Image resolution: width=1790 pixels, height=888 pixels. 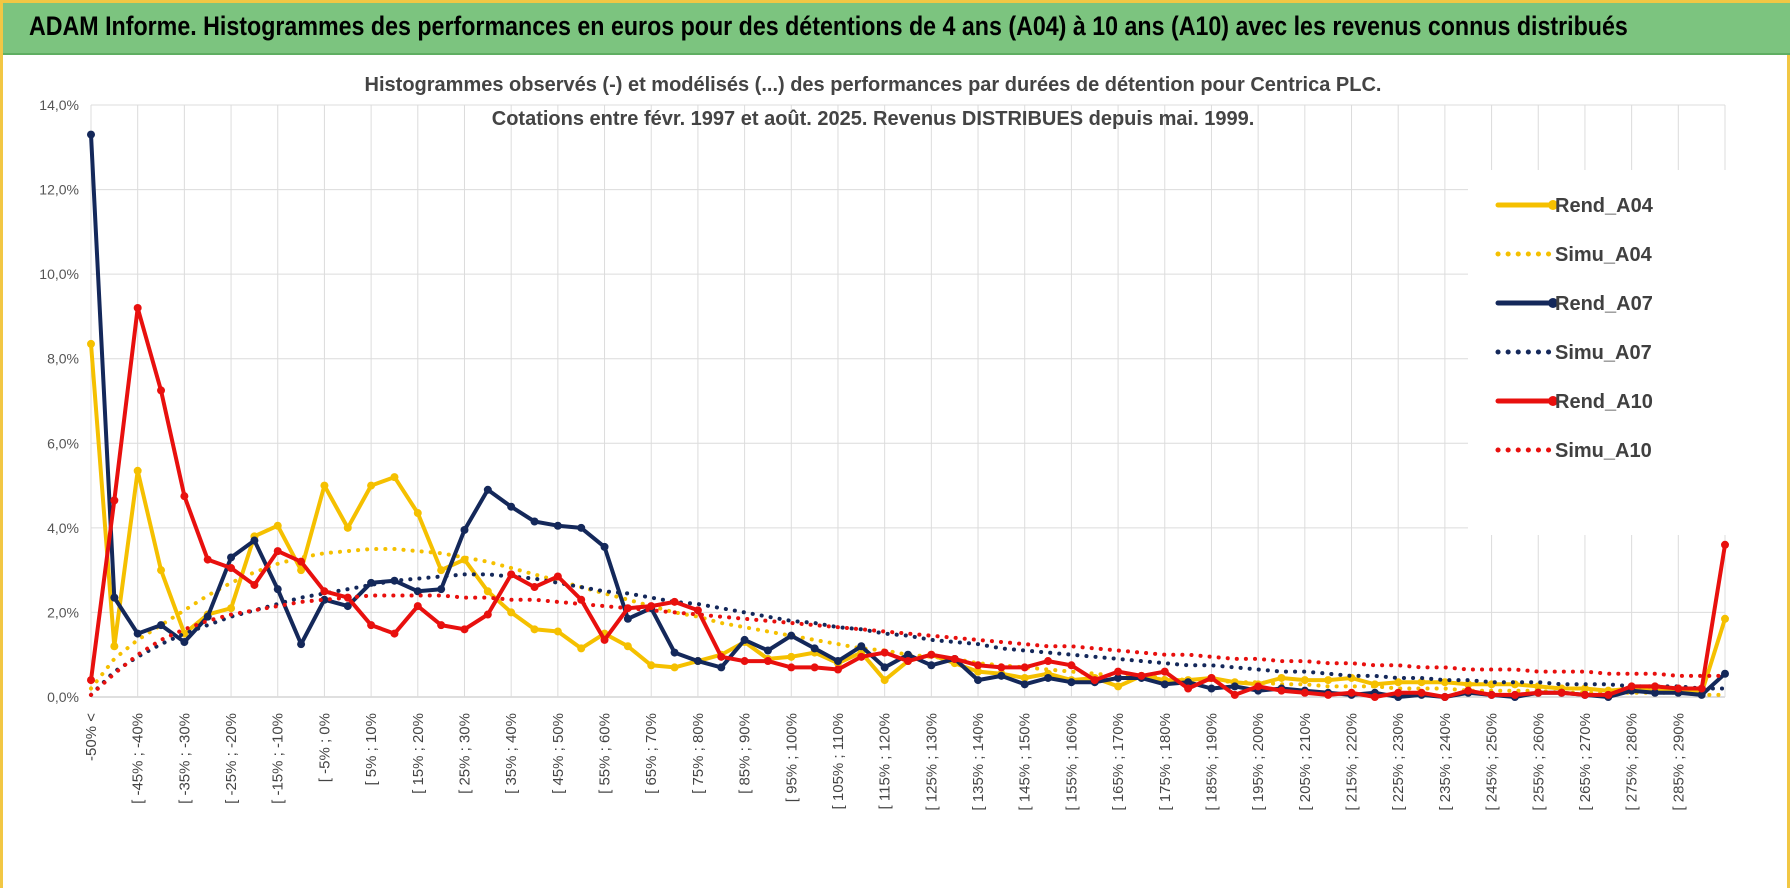 What do you see at coordinates (231, 758) in the screenshot?
I see `x-tick-label: [ -25% ; -20%` at bounding box center [231, 758].